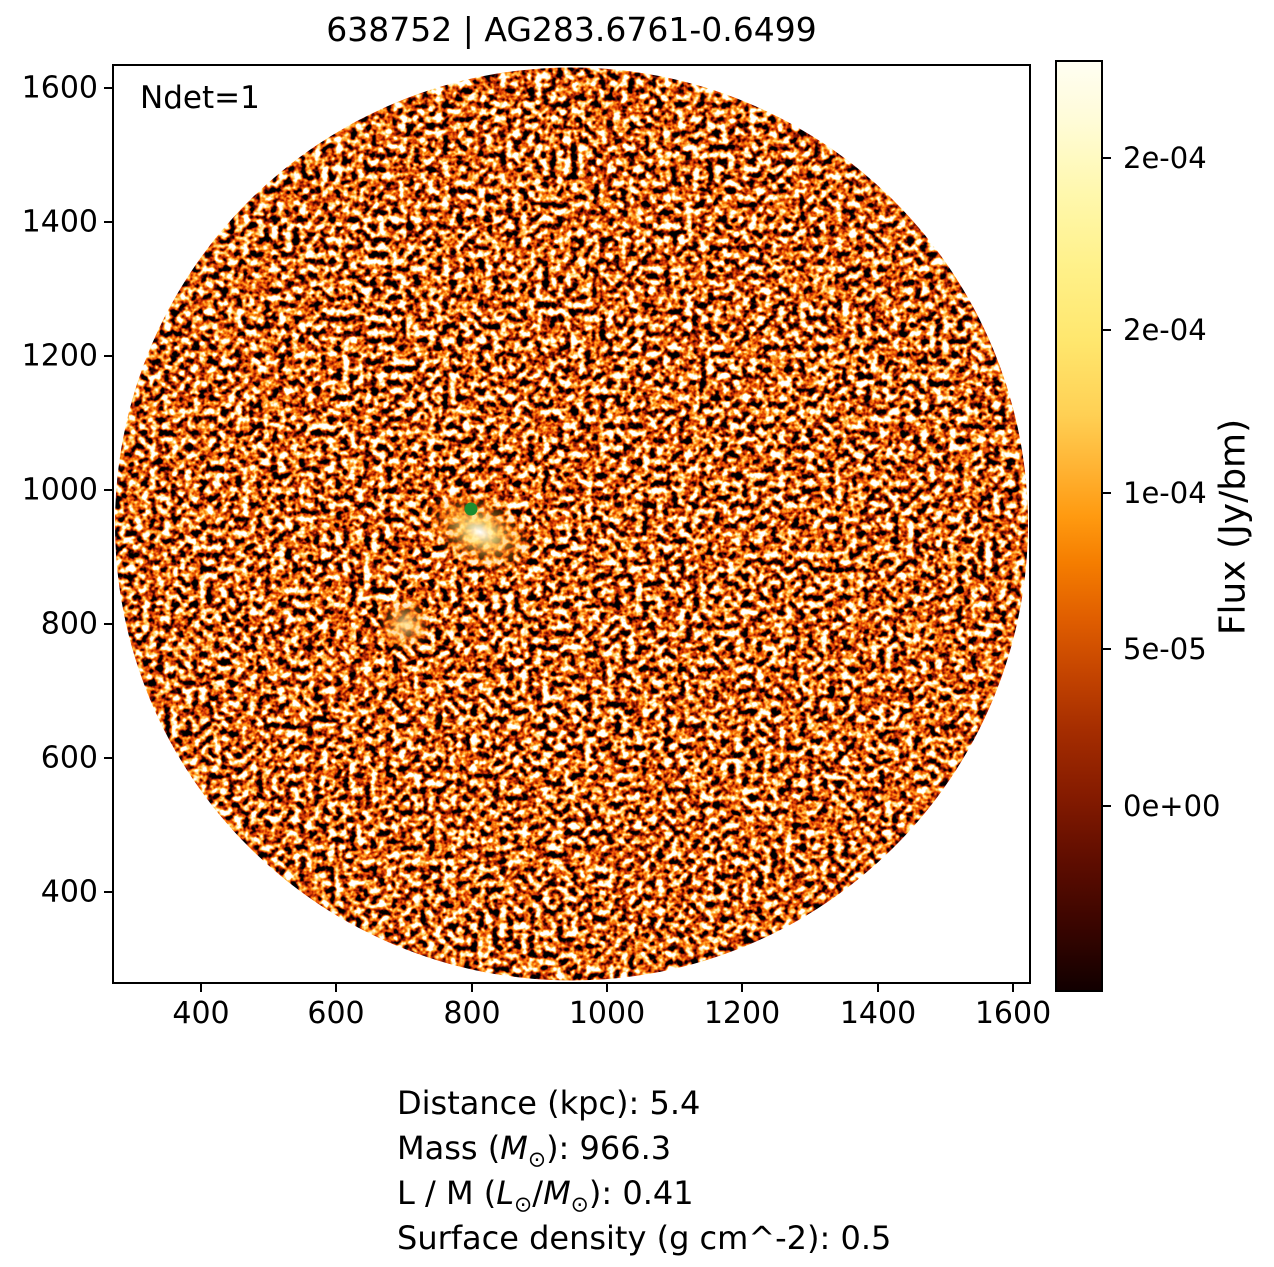 The width and height of the screenshot is (1274, 1267). I want to click on y-tick-label: 400, so click(69, 892).